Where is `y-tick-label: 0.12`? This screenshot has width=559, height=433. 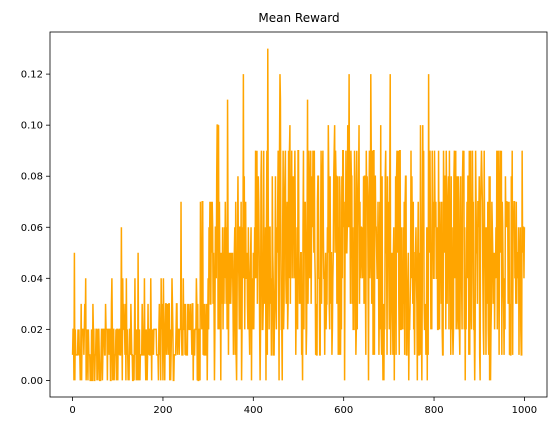
y-tick-label: 0.12 is located at coordinates (32, 75).